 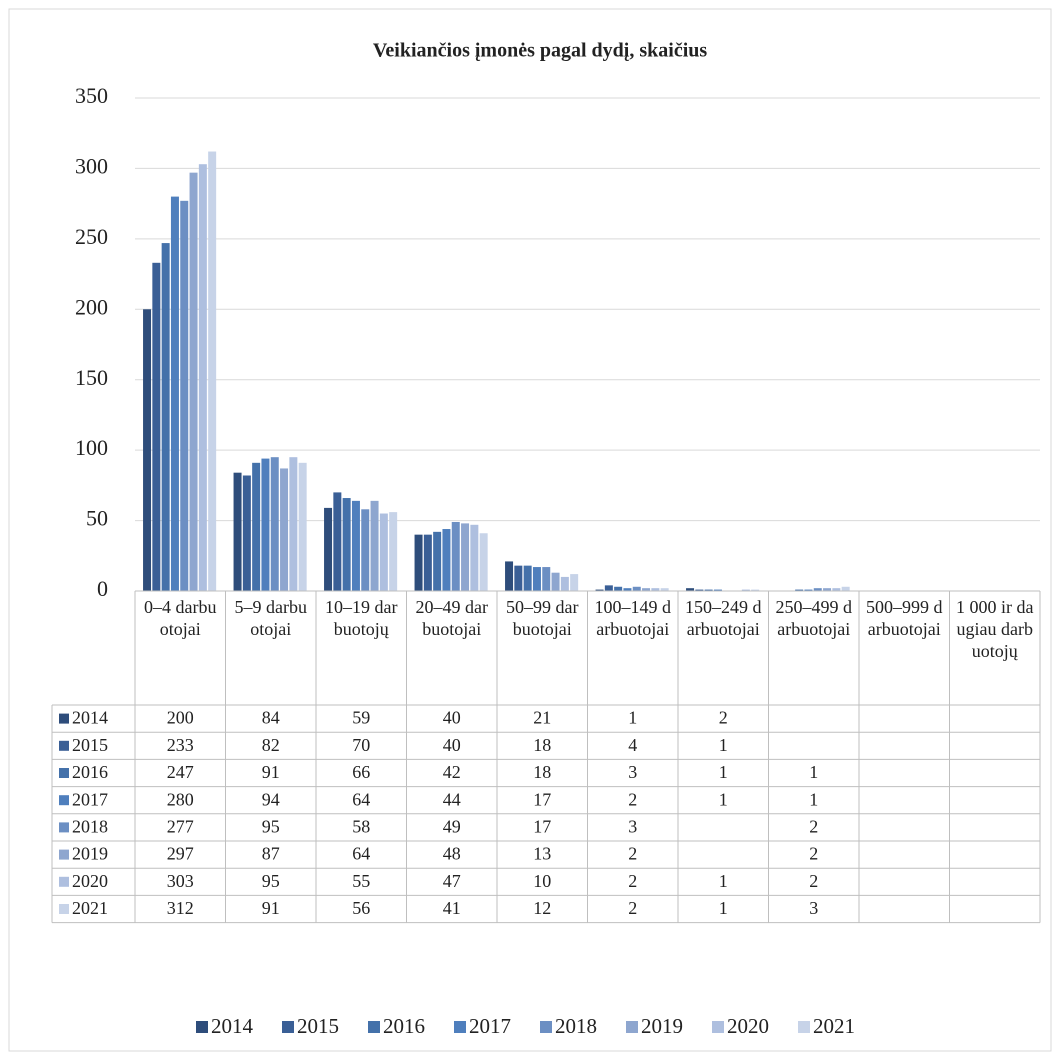 What do you see at coordinates (542, 618) in the screenshot?
I see `x-tick-label: 50–99 darbuotojai` at bounding box center [542, 618].